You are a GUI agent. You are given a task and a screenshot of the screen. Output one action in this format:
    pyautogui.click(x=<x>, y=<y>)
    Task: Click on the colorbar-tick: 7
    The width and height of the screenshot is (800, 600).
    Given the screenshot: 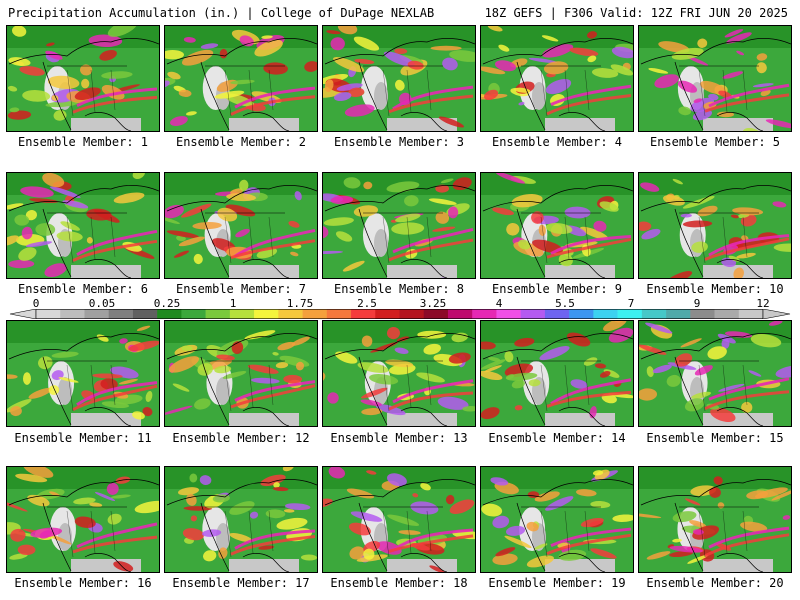 What is the action you would take?
    pyautogui.click(x=631, y=303)
    